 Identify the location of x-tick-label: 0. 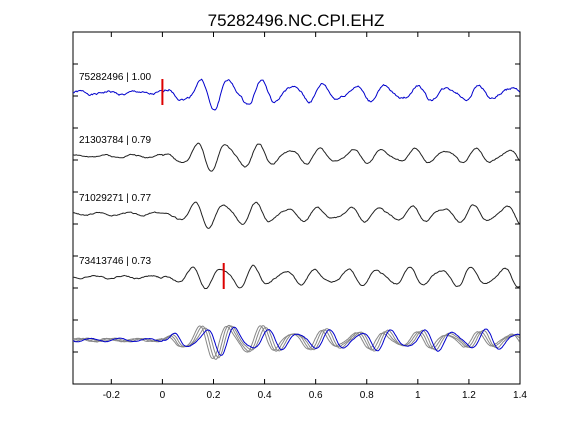
(163, 395).